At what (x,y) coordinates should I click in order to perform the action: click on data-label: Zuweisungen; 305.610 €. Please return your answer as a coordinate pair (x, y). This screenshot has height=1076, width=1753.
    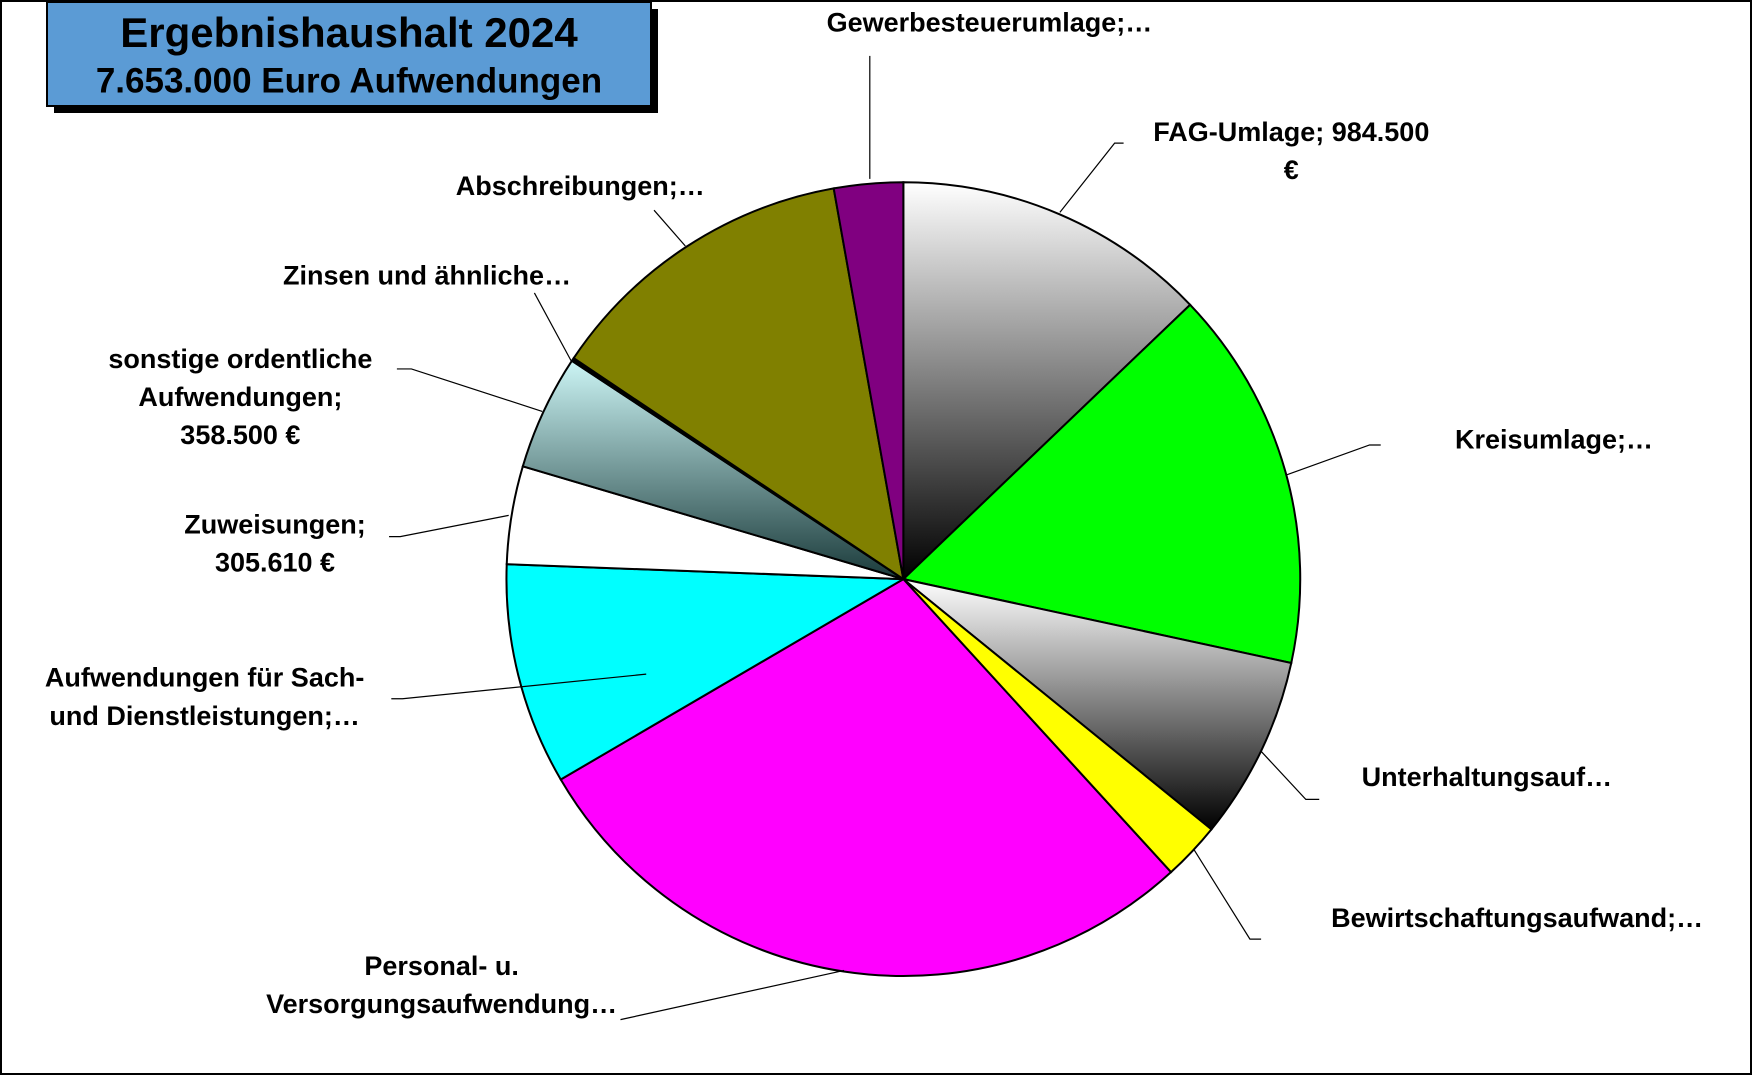
    Looking at the image, I should click on (275, 544).